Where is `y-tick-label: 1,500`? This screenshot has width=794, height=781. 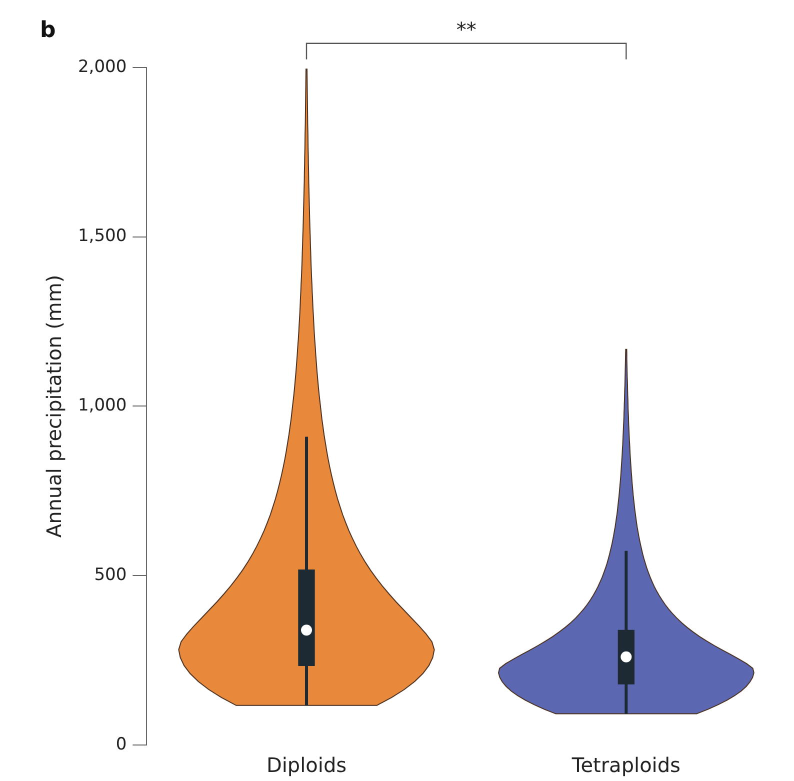 y-tick-label: 1,500 is located at coordinates (102, 236).